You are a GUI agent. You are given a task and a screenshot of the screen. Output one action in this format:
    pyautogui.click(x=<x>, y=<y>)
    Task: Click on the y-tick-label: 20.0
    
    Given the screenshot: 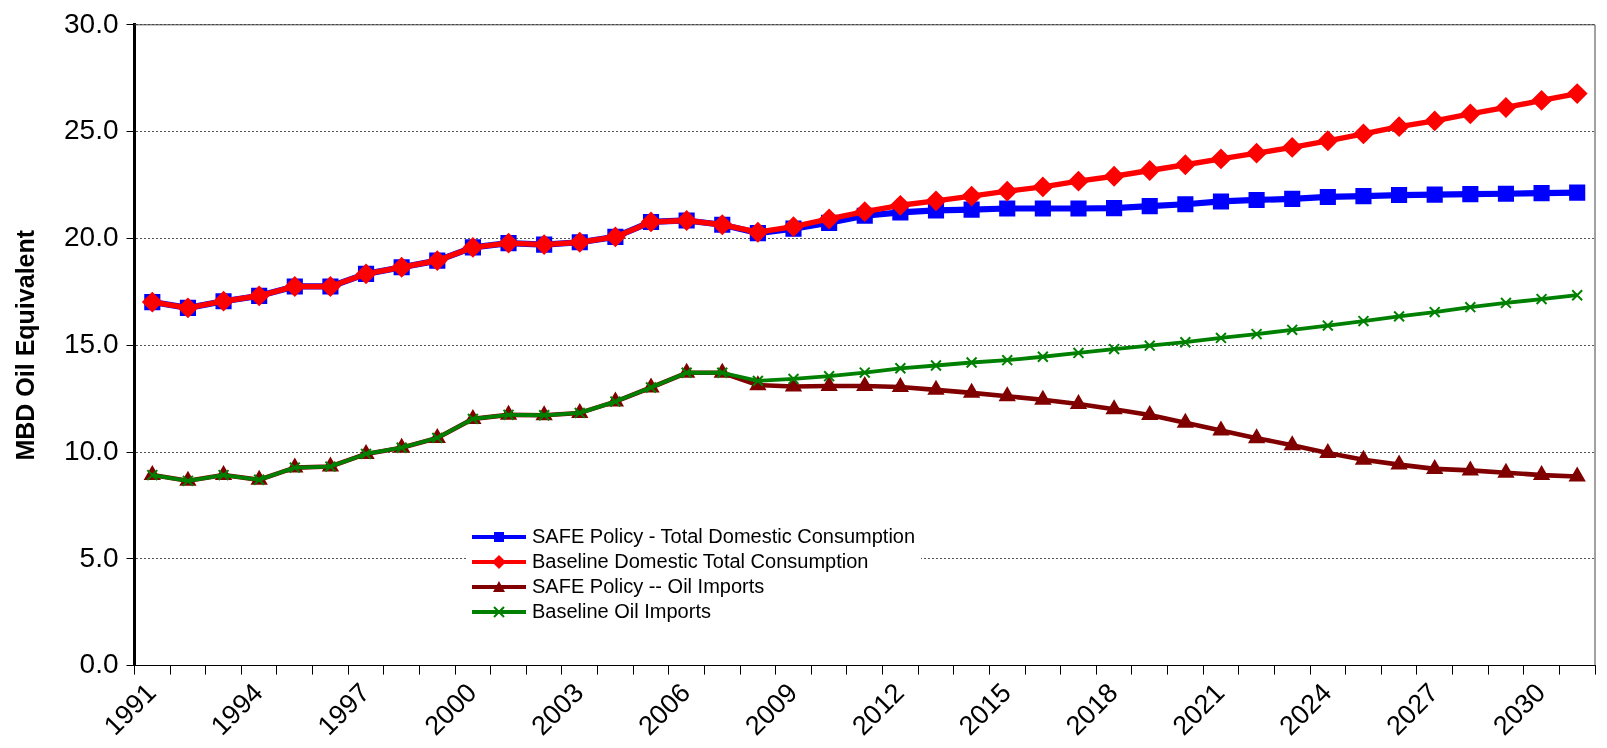 What is the action you would take?
    pyautogui.click(x=91, y=237)
    